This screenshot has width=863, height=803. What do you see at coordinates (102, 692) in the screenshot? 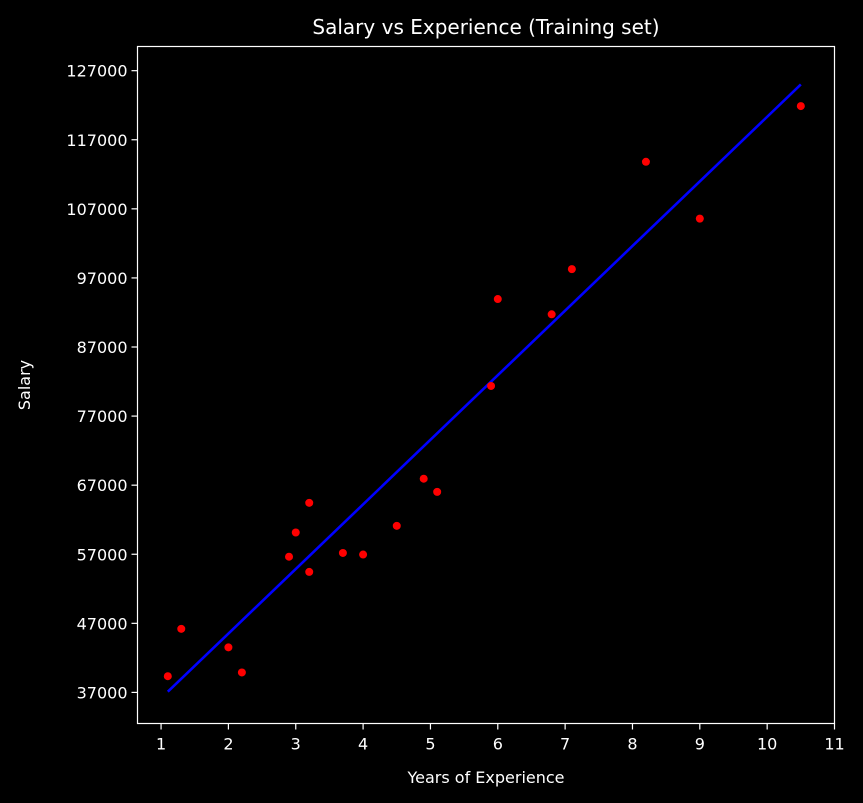
I see `y-tick-label: 37000` at bounding box center [102, 692].